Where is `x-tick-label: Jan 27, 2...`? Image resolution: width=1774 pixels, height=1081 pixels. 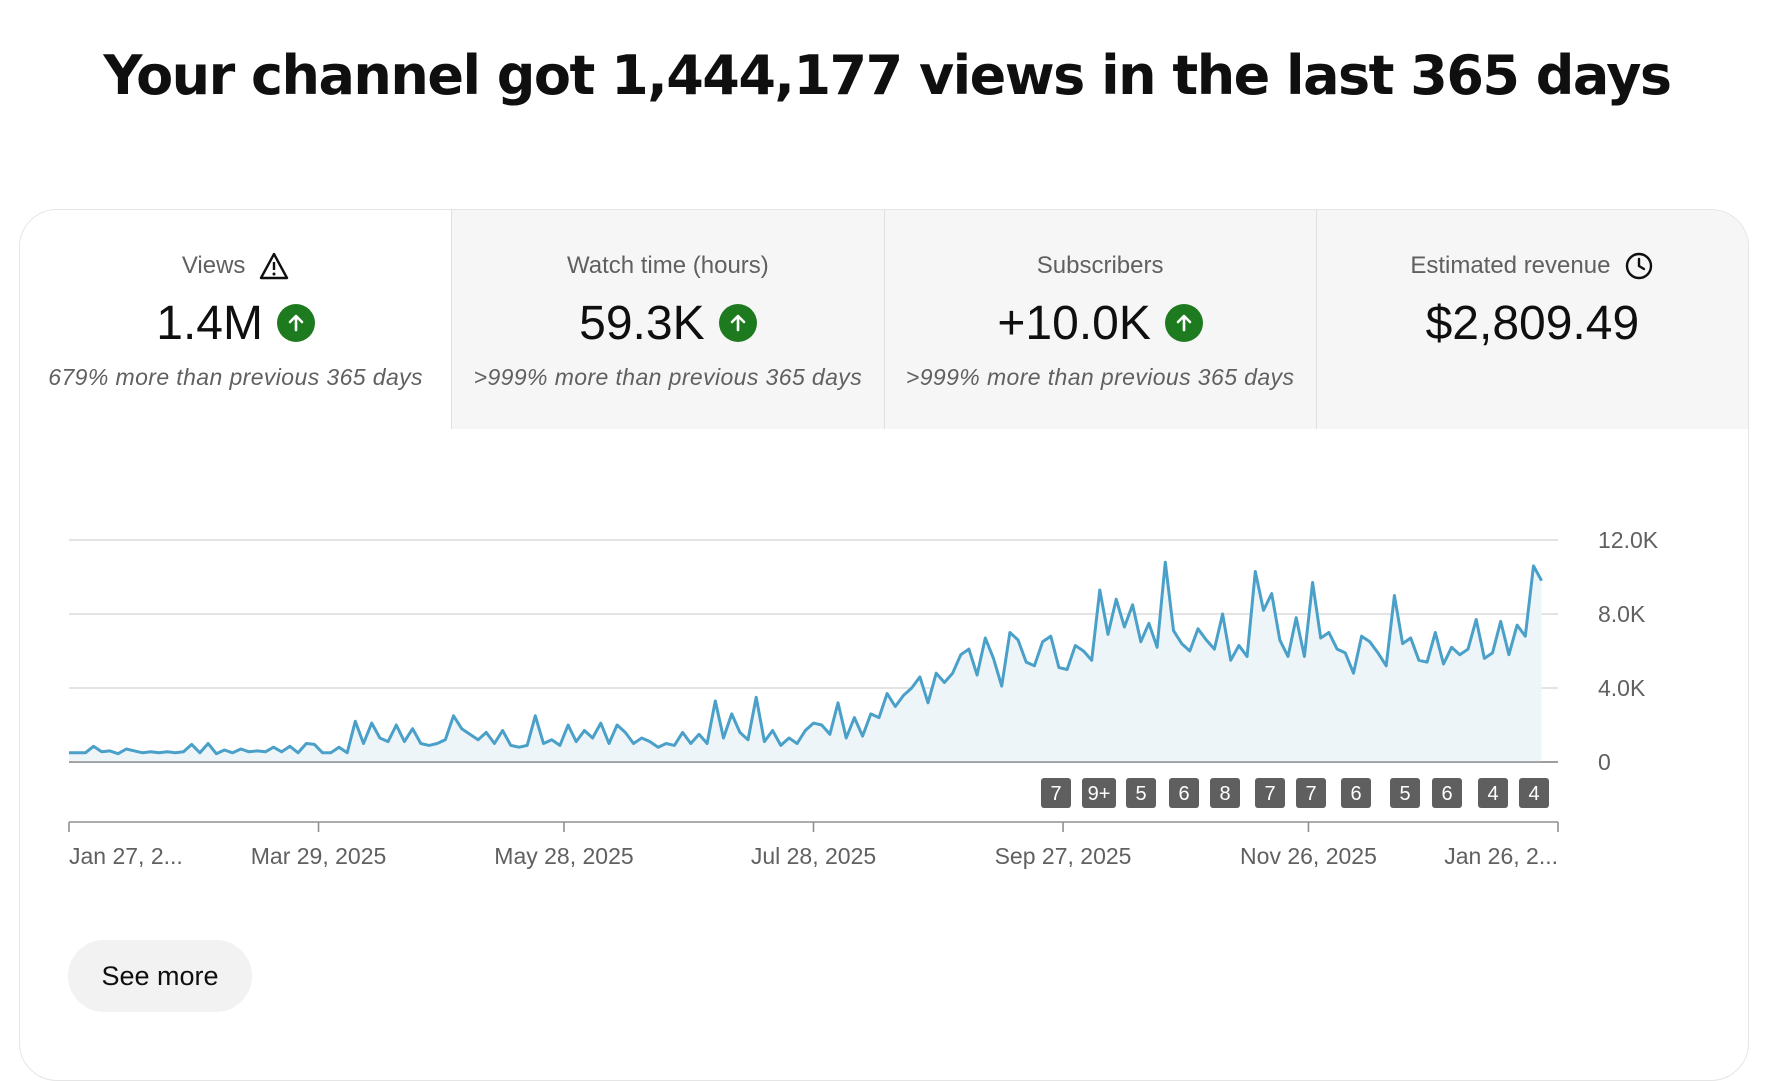 x-tick-label: Jan 27, 2... is located at coordinates (126, 856).